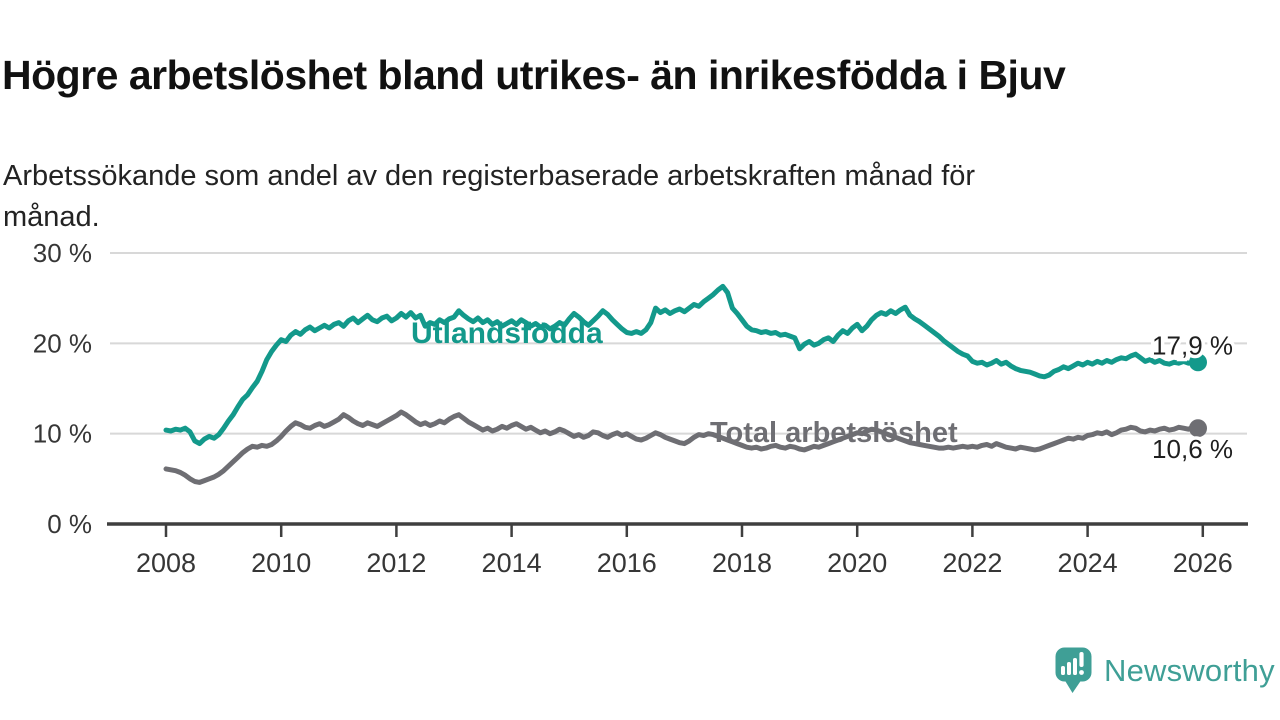 The height and width of the screenshot is (720, 1280). What do you see at coordinates (742, 563) in the screenshot?
I see `x-tick-label: 2018` at bounding box center [742, 563].